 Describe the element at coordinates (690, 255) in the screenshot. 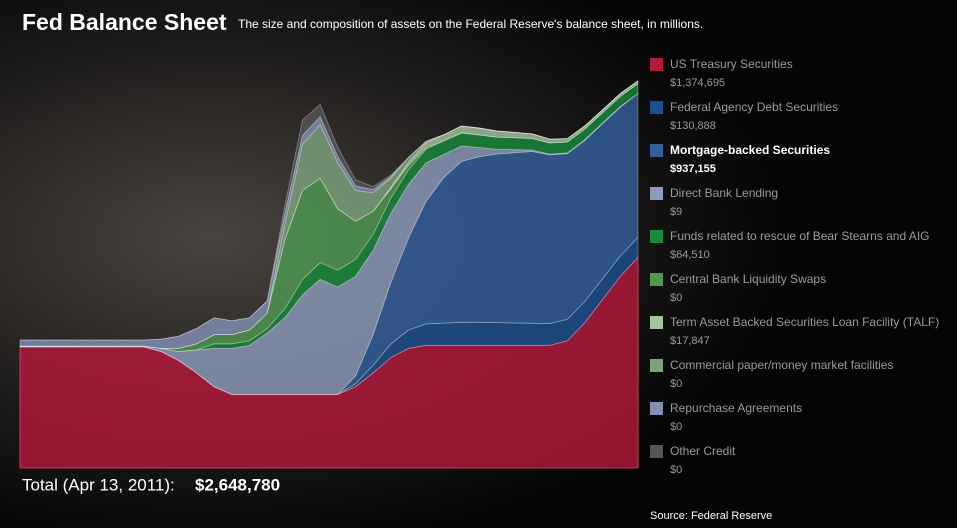

I see `legend-value: $64,510` at that location.